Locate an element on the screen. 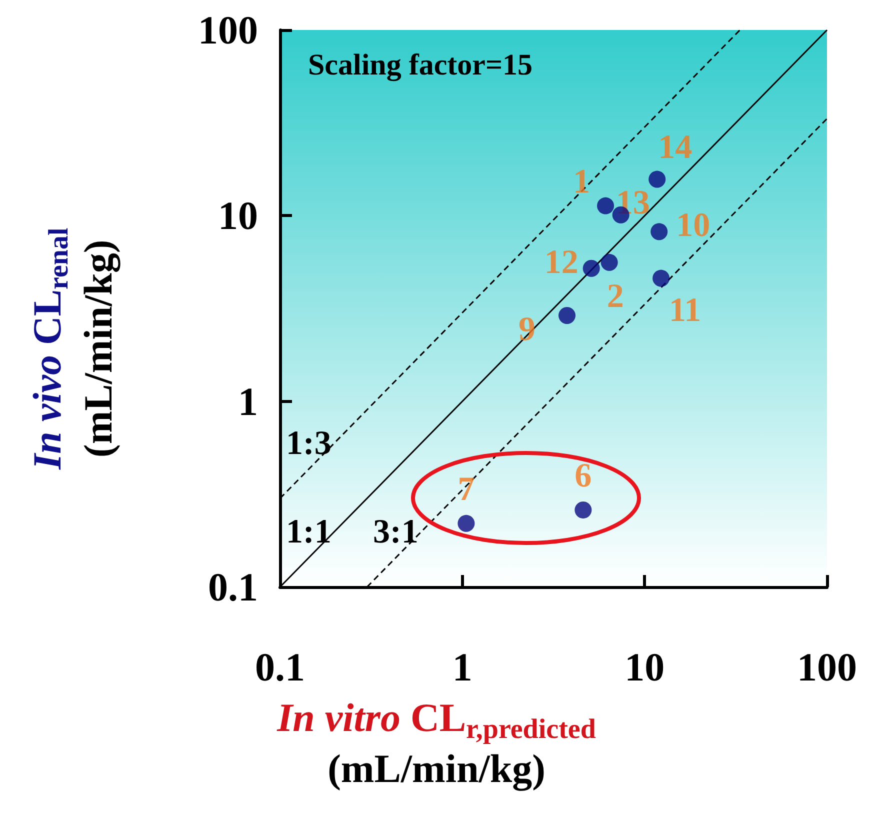  series-label: 1:3 is located at coordinates (309, 443).